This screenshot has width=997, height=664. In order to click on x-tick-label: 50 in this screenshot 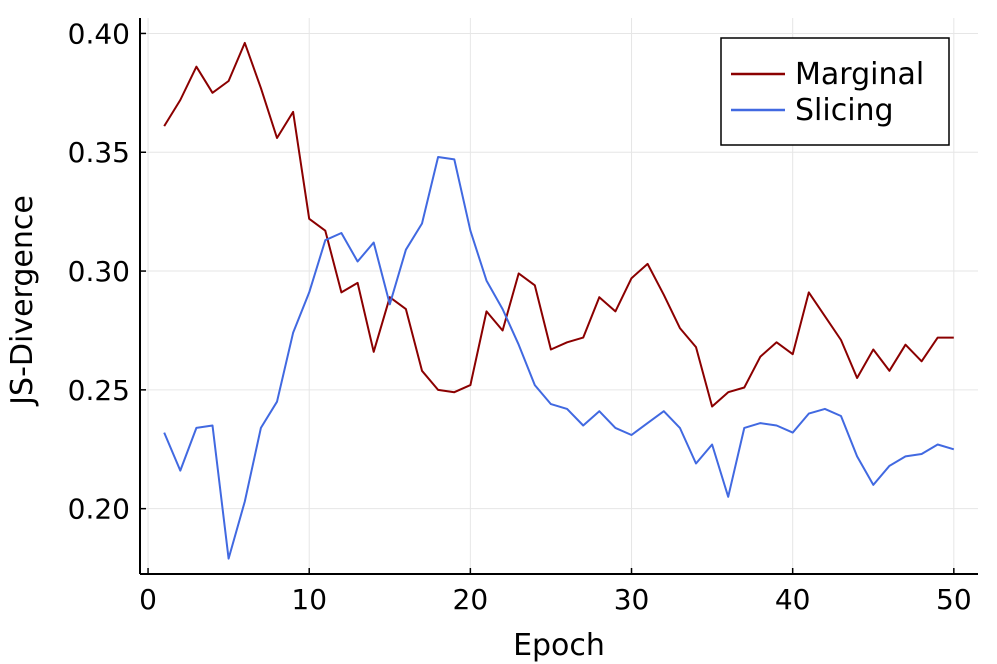, I will do `click(954, 599)`.